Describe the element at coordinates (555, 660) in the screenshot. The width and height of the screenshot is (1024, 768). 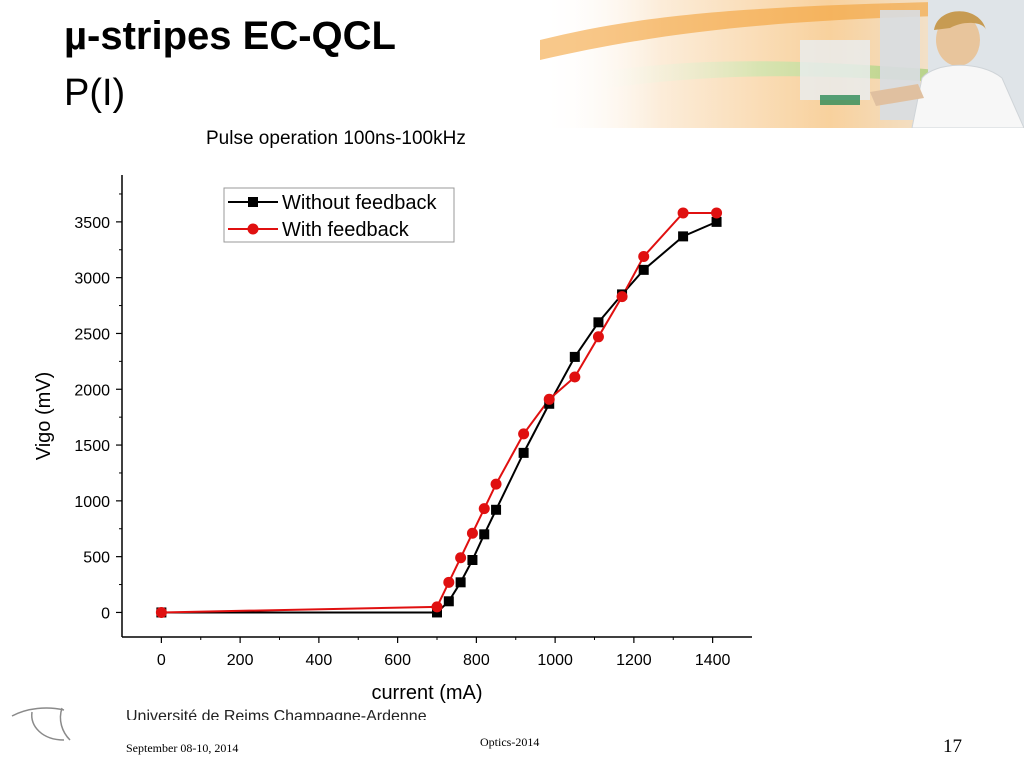
I see `x-tick-label: 1000` at that location.